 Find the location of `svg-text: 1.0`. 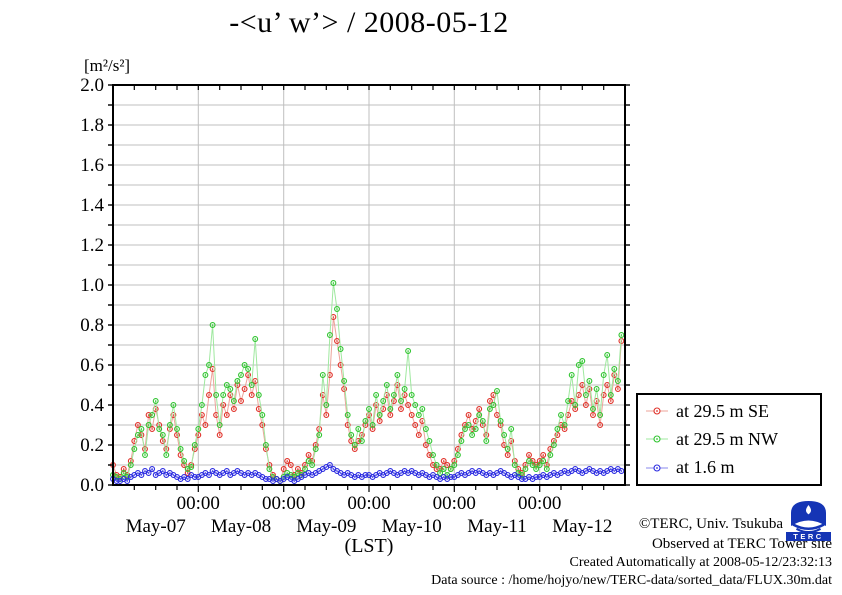

svg-text: 1.0 is located at coordinates (92, 285).